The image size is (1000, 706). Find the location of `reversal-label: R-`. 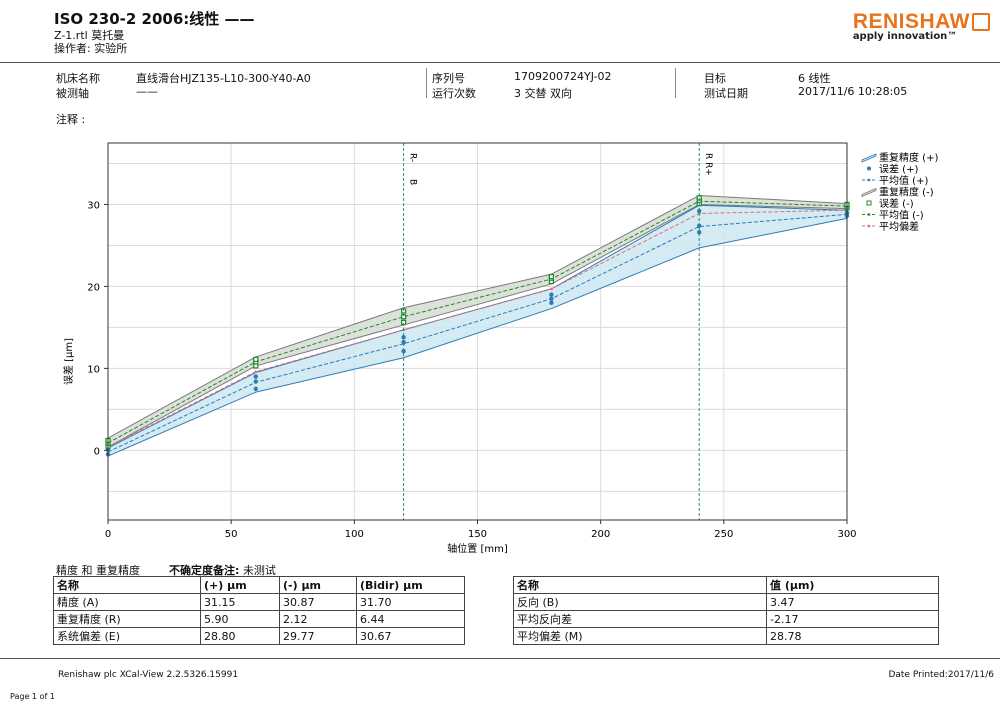

reversal-label: R- is located at coordinates (413, 157).